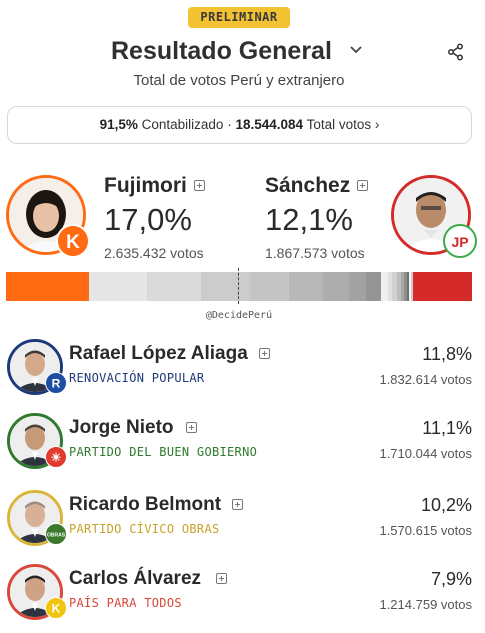  What do you see at coordinates (239, 80) in the screenshot?
I see `page-subtitle: Total de votos Perú y extranjero` at bounding box center [239, 80].